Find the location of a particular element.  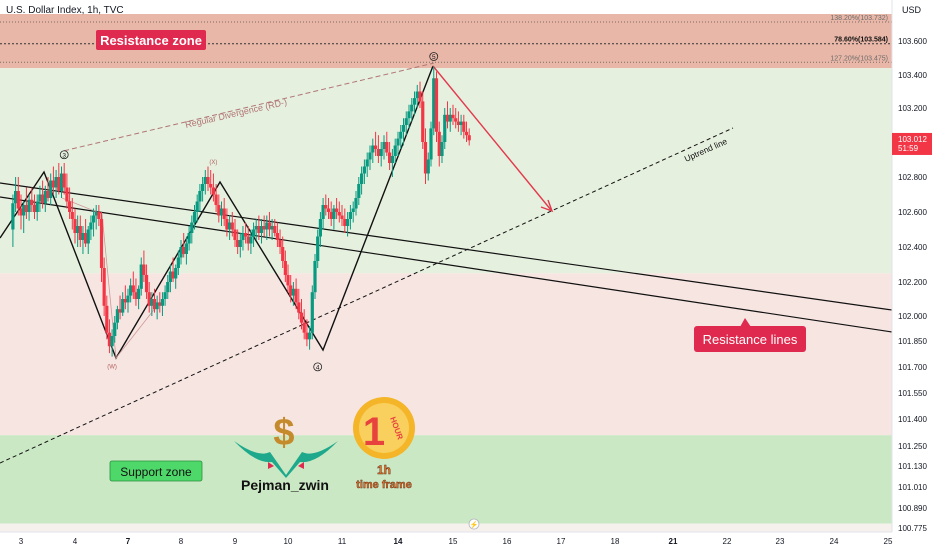

logo-arrow-right is located at coordinates (301, 465).